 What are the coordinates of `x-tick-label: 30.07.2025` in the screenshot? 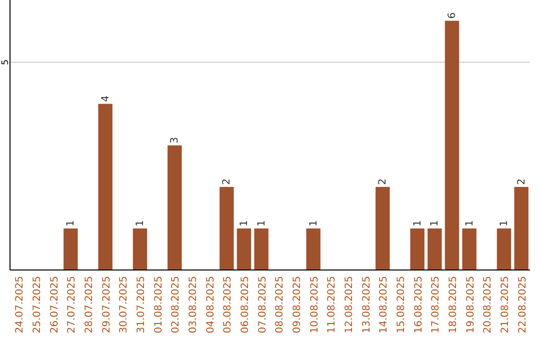 It's located at (124, 305).